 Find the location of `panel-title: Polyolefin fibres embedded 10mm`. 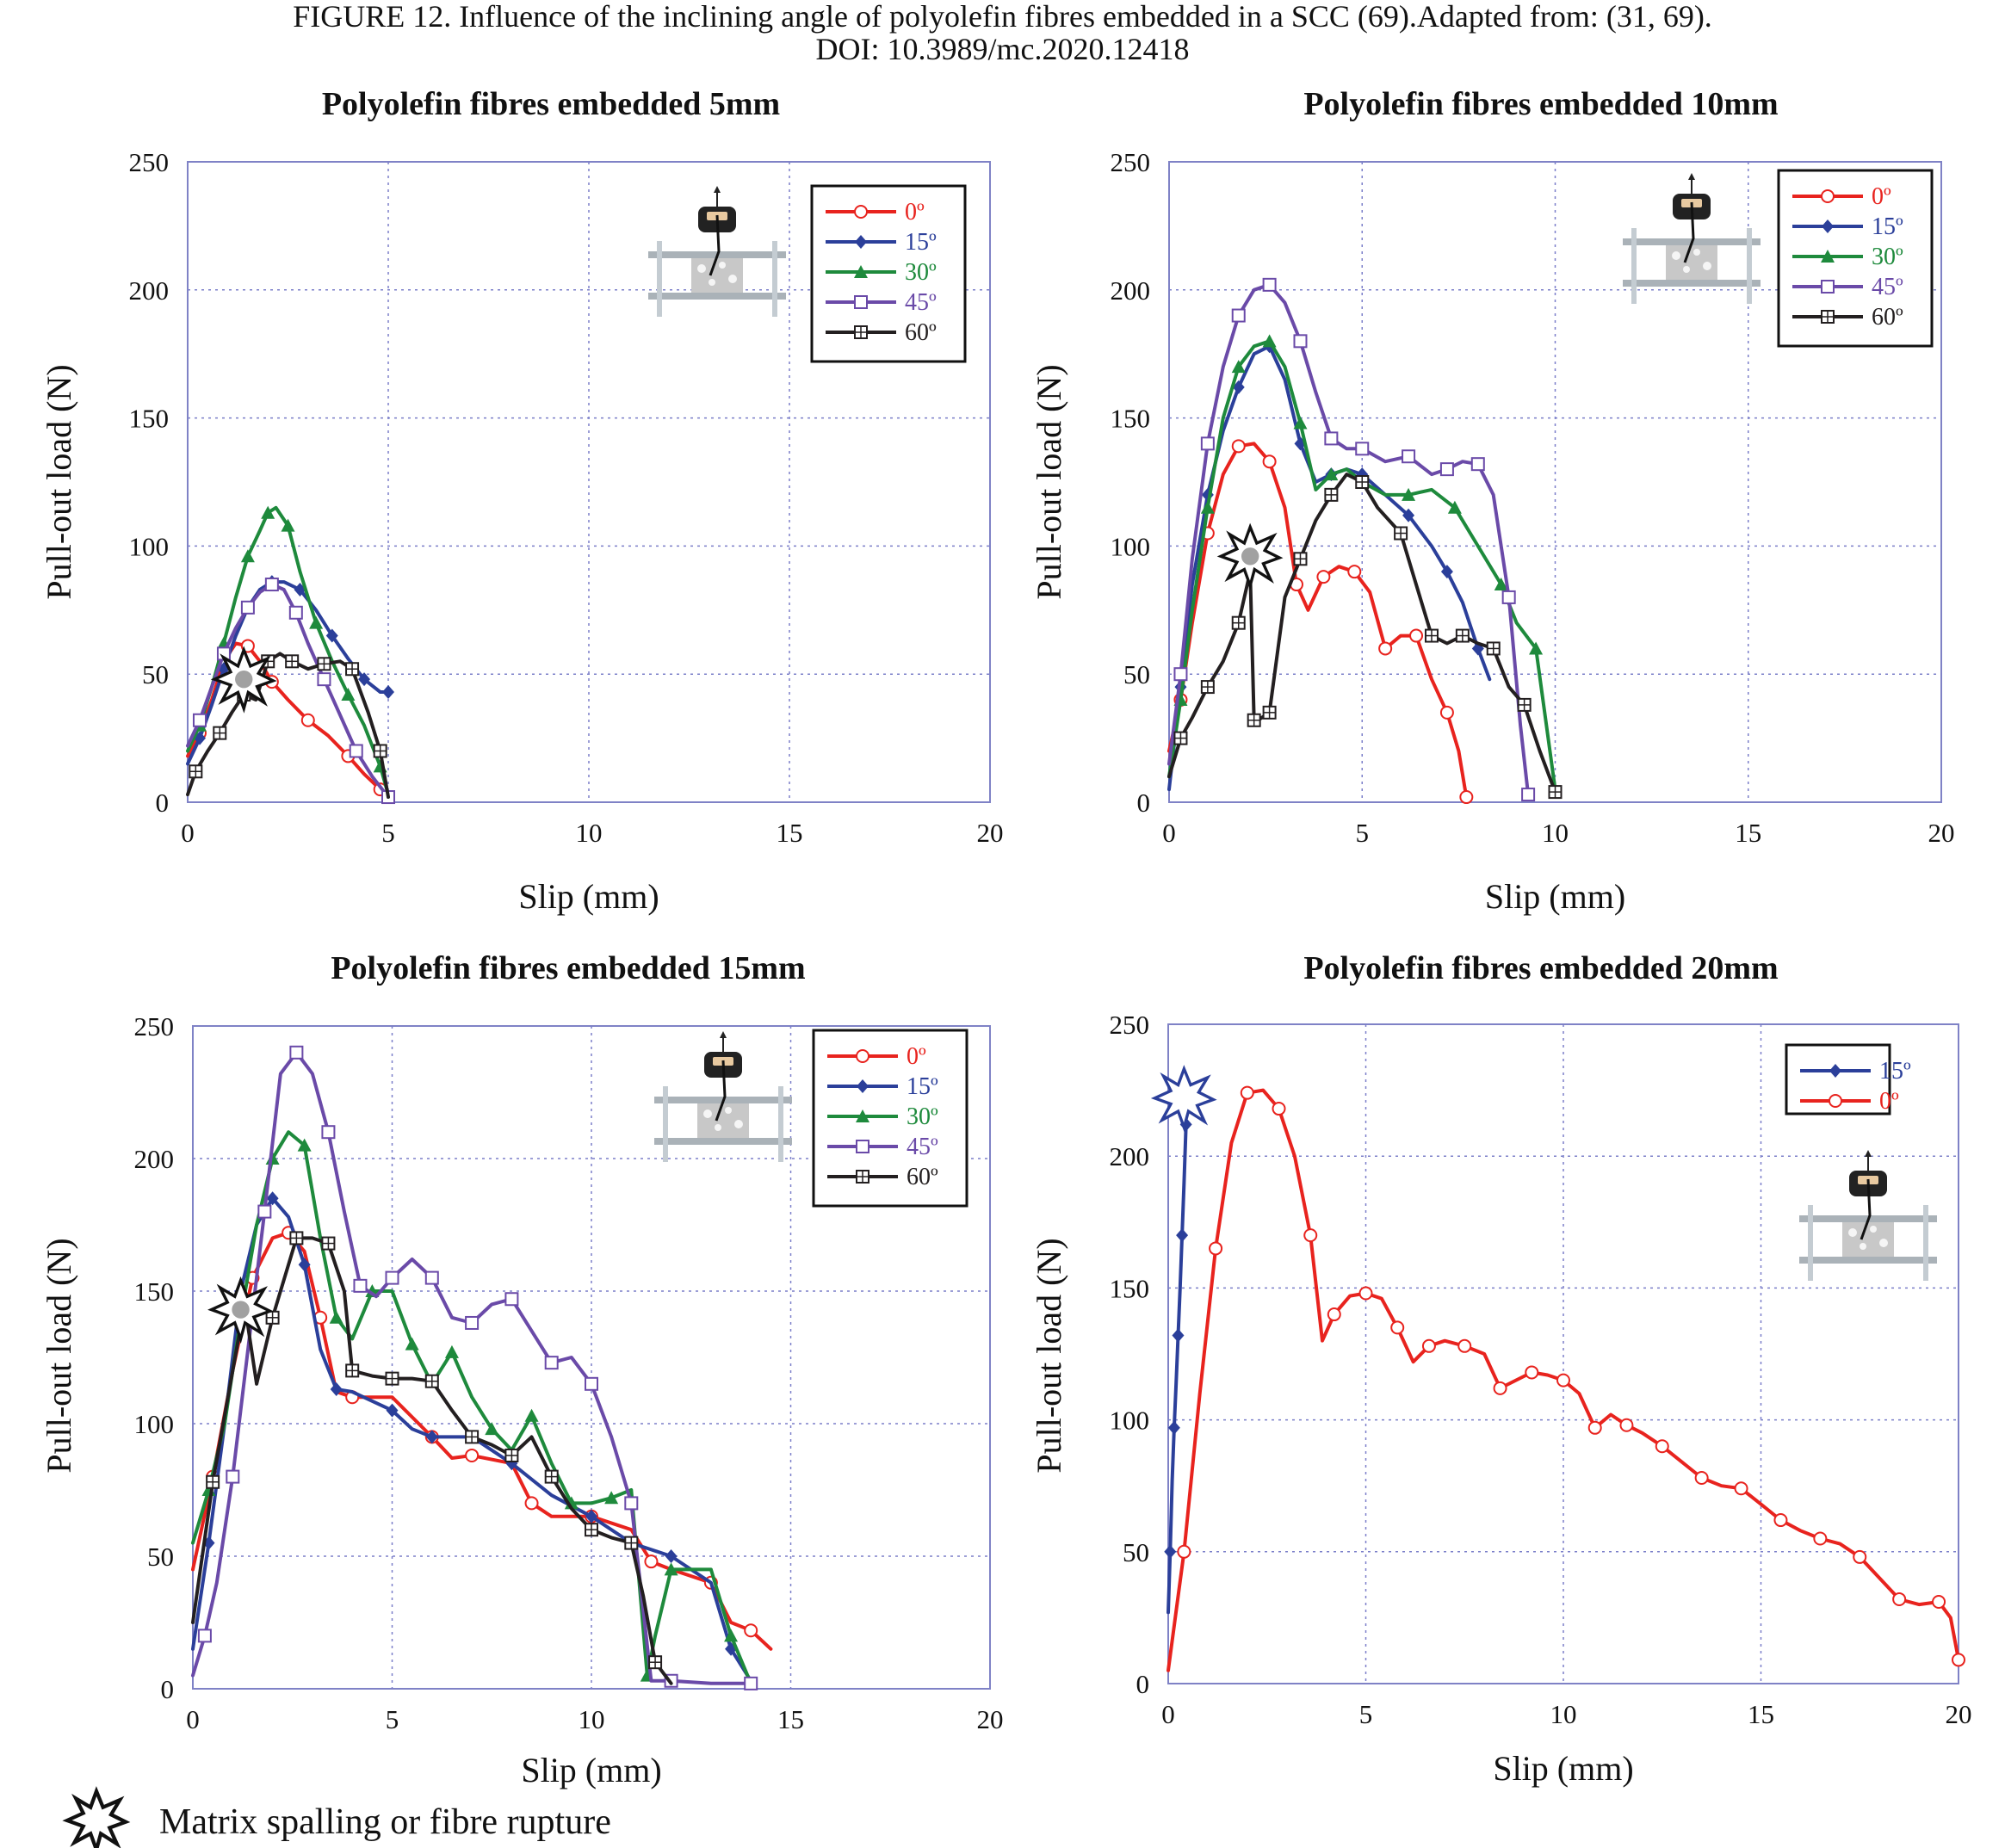

panel-title: Polyolefin fibres embedded 10mm is located at coordinates (1540, 104).